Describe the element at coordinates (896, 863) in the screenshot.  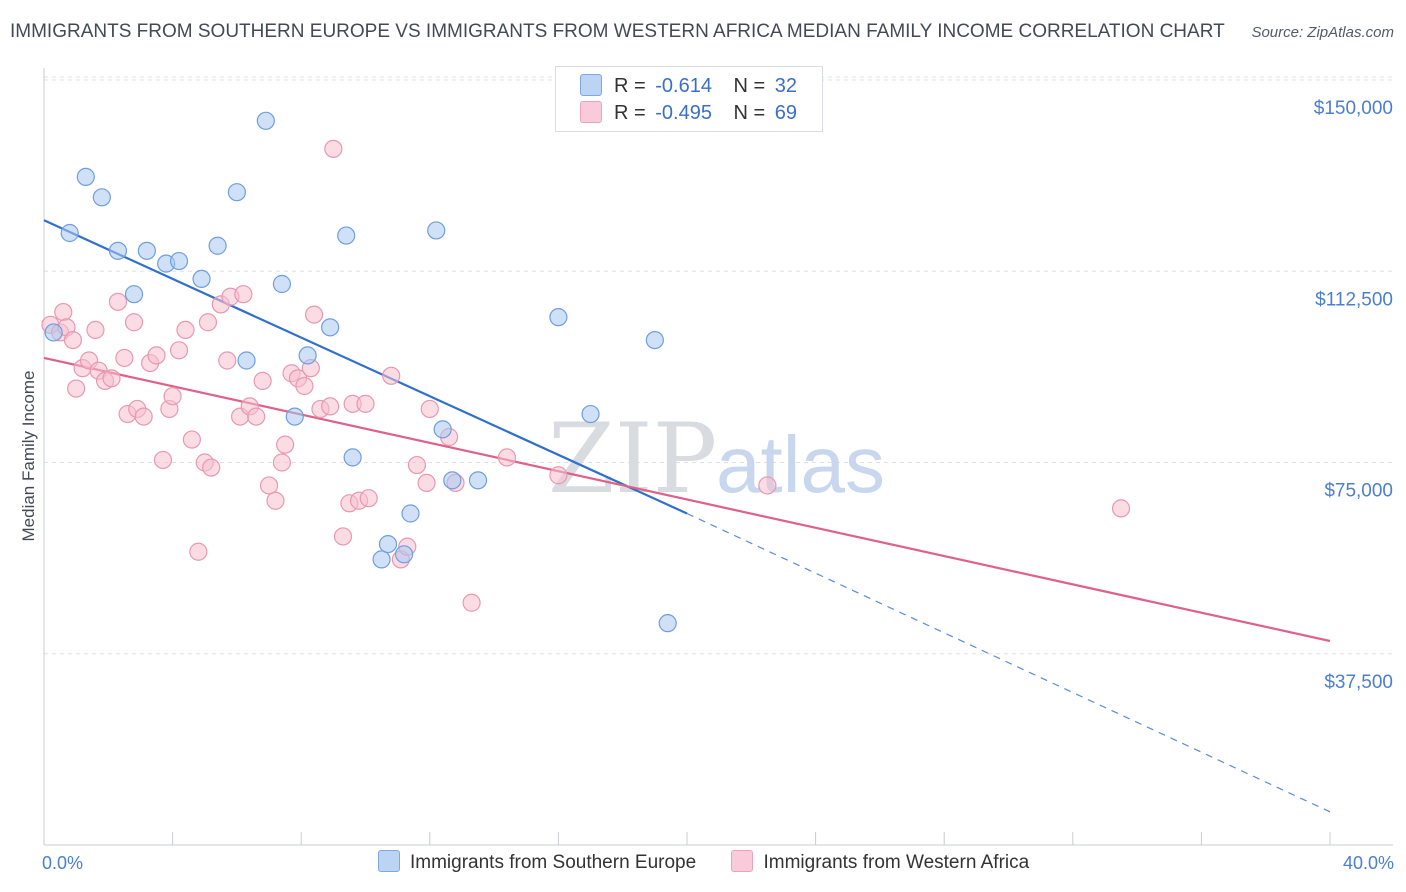
I see `series-name: Immigrants from Western Africa` at that location.